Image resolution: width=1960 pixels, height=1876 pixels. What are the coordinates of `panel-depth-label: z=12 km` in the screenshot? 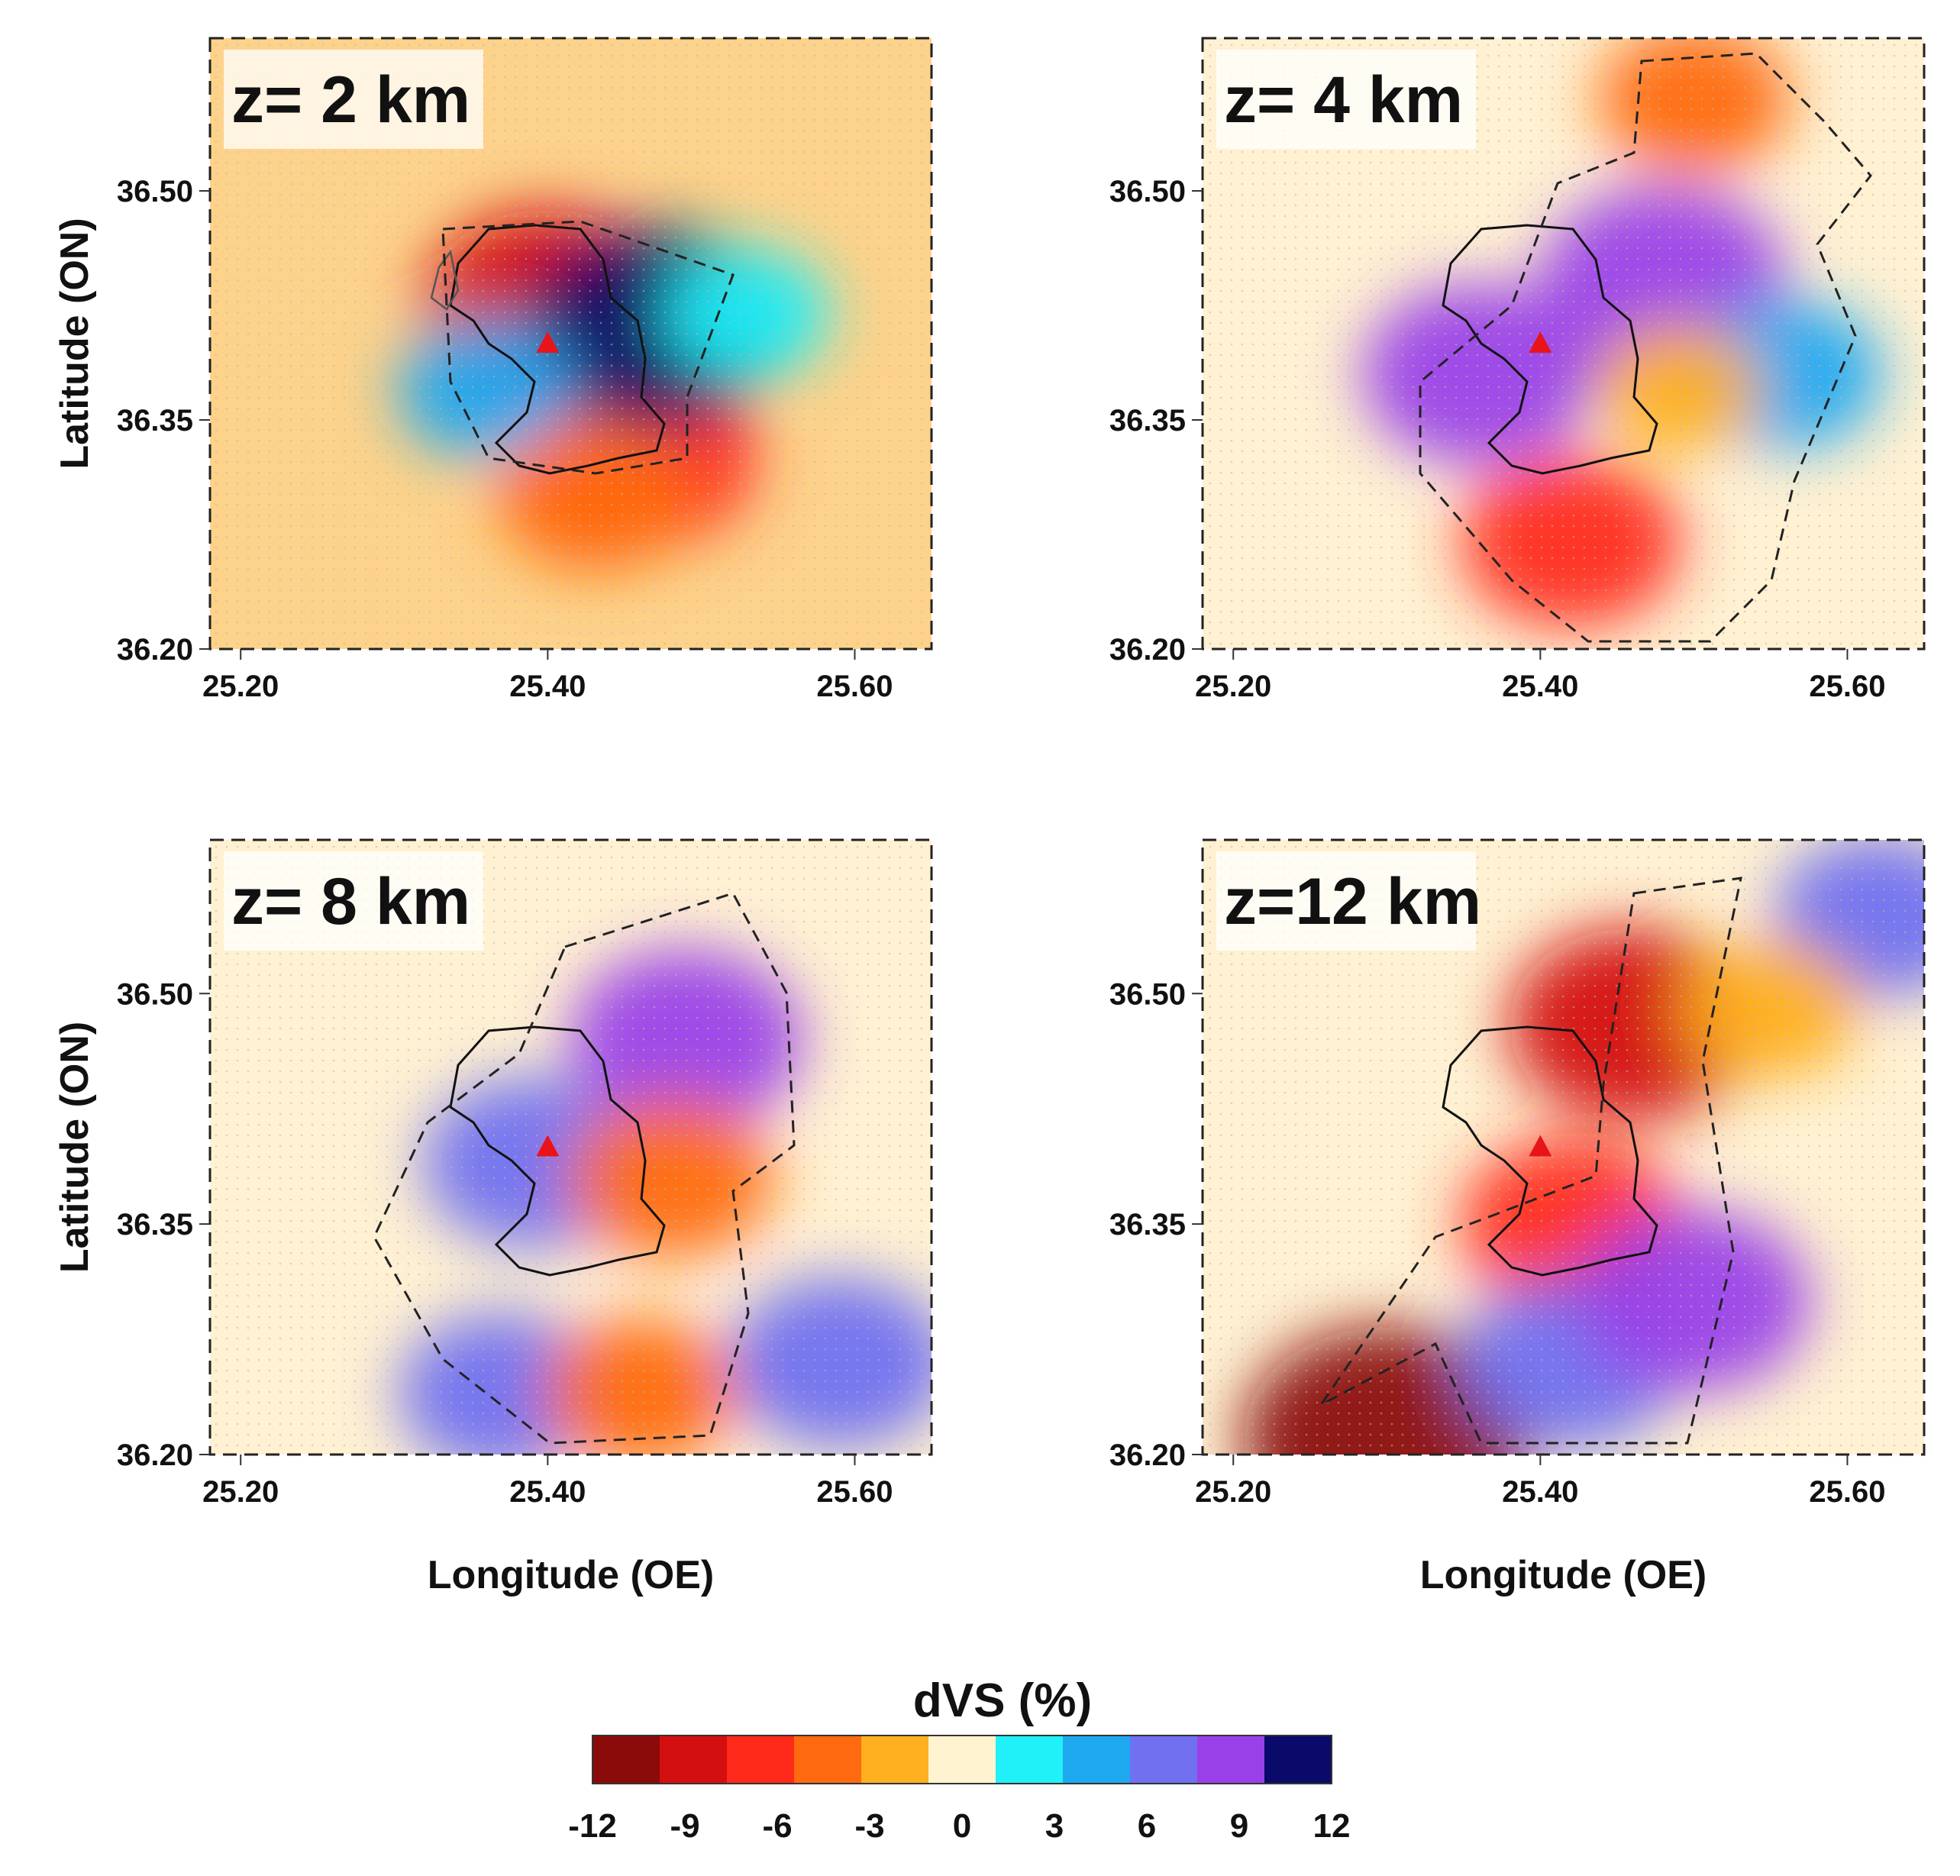 It's located at (1352, 902).